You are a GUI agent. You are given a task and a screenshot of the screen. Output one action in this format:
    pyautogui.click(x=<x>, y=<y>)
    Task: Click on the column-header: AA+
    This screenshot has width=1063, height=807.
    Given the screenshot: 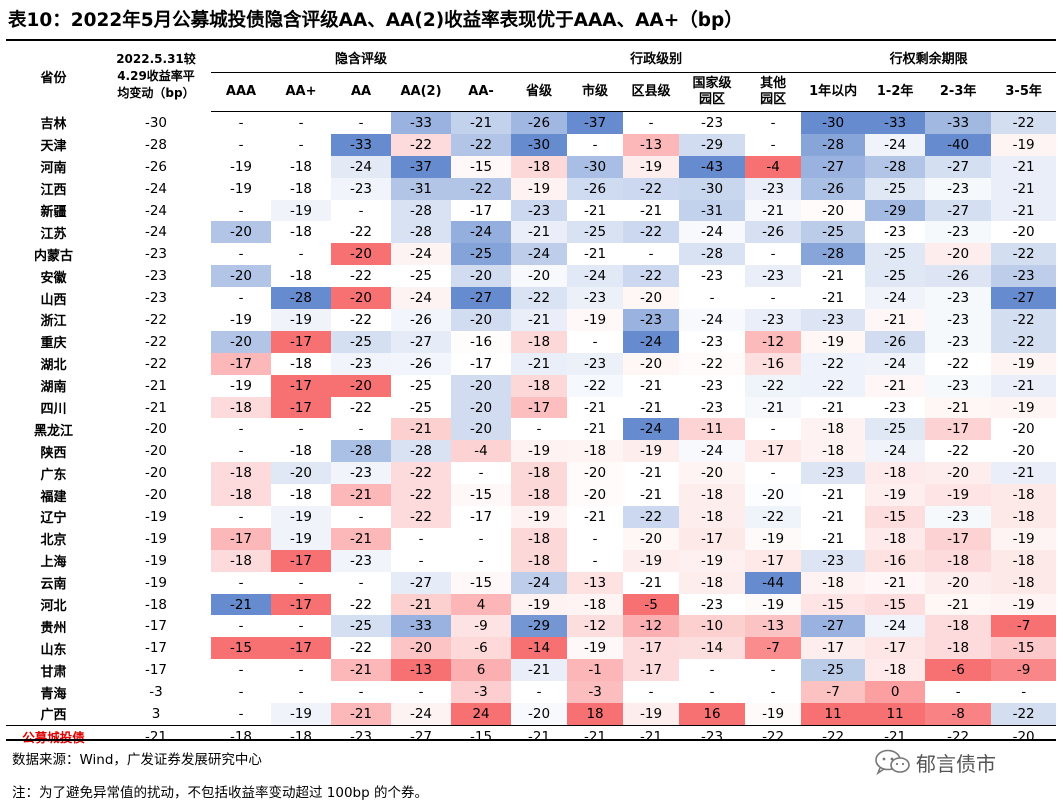 What is the action you would take?
    pyautogui.click(x=301, y=92)
    